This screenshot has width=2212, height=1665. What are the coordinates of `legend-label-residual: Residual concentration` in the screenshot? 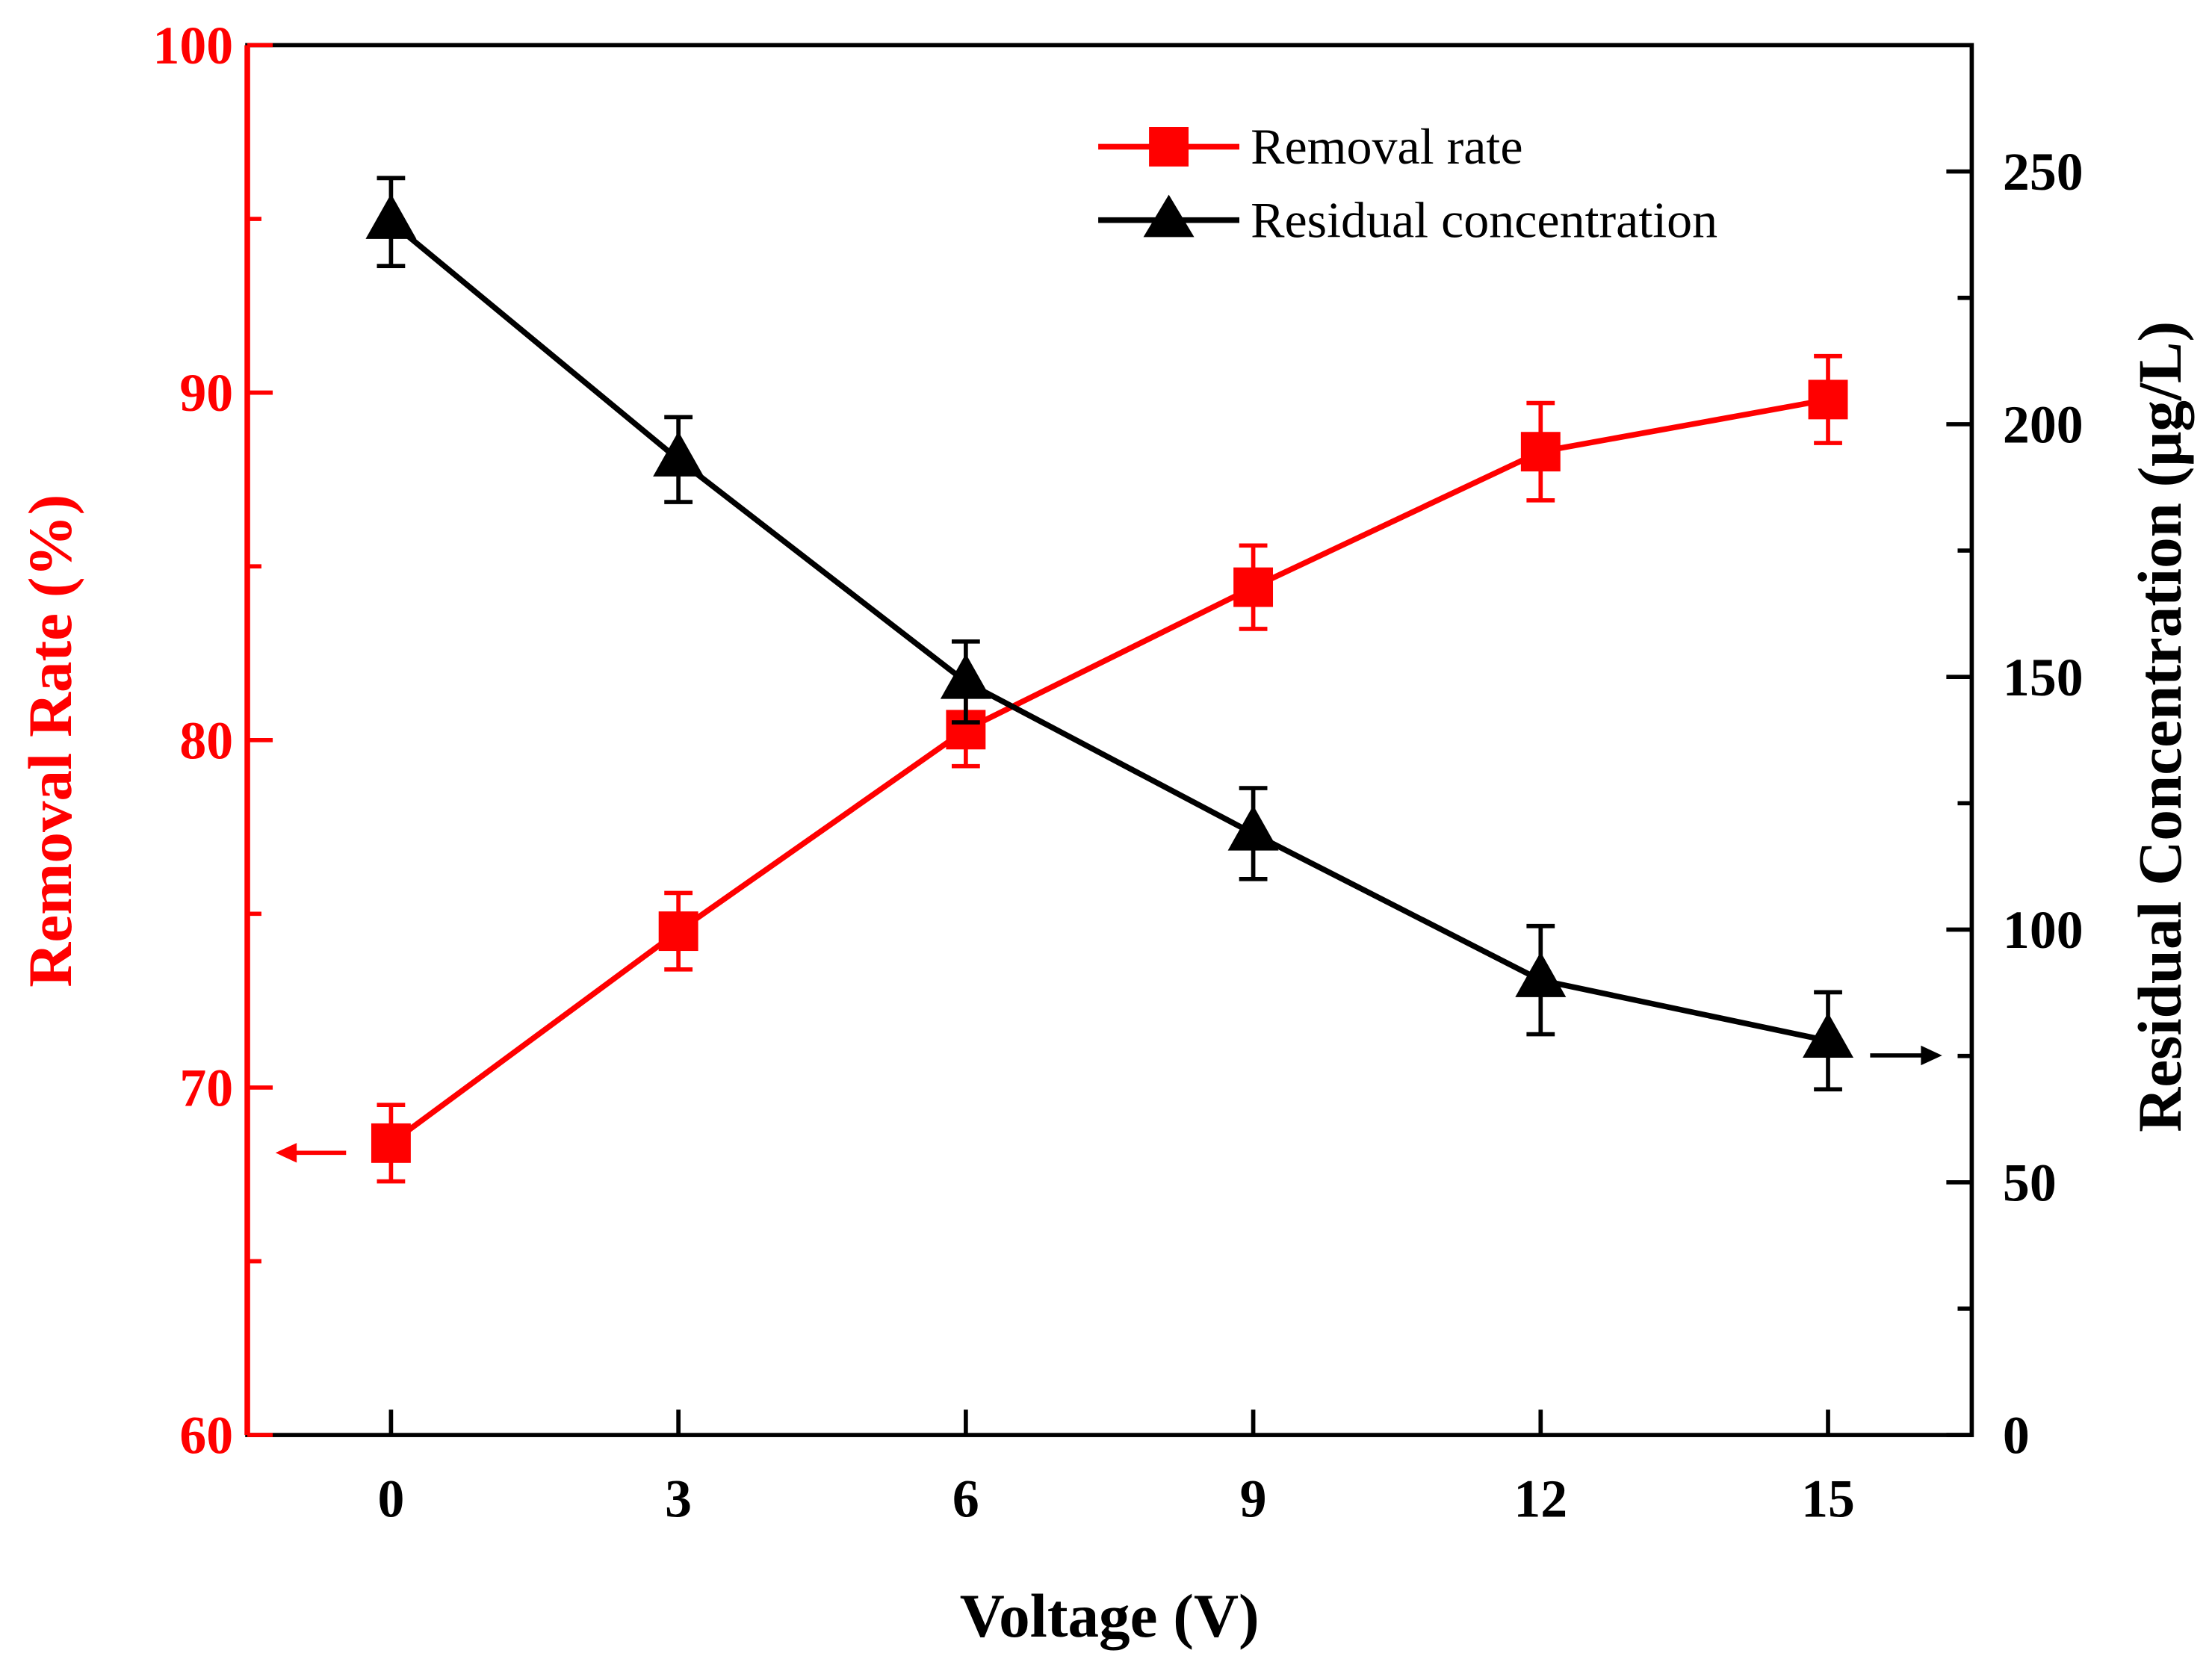 It's located at (1484, 220).